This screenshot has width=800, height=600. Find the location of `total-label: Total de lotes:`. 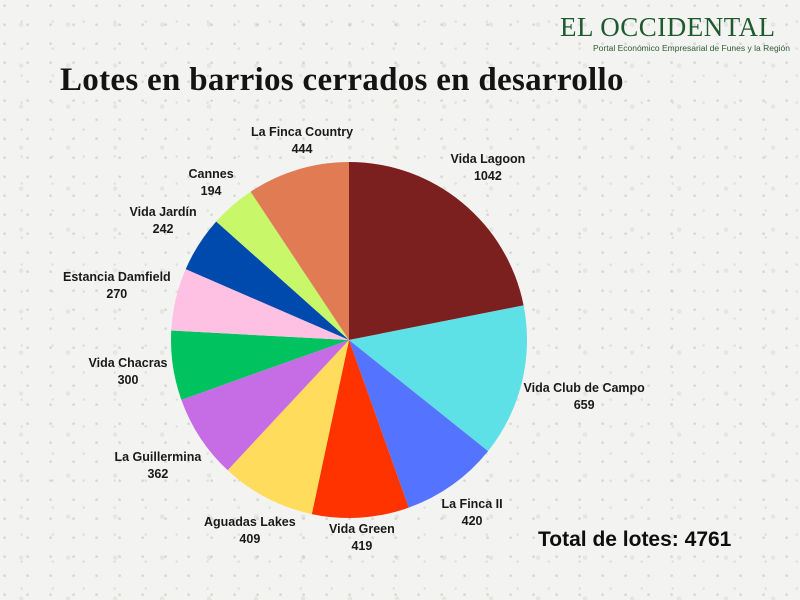

total-label: Total de lotes: is located at coordinates (608, 539).